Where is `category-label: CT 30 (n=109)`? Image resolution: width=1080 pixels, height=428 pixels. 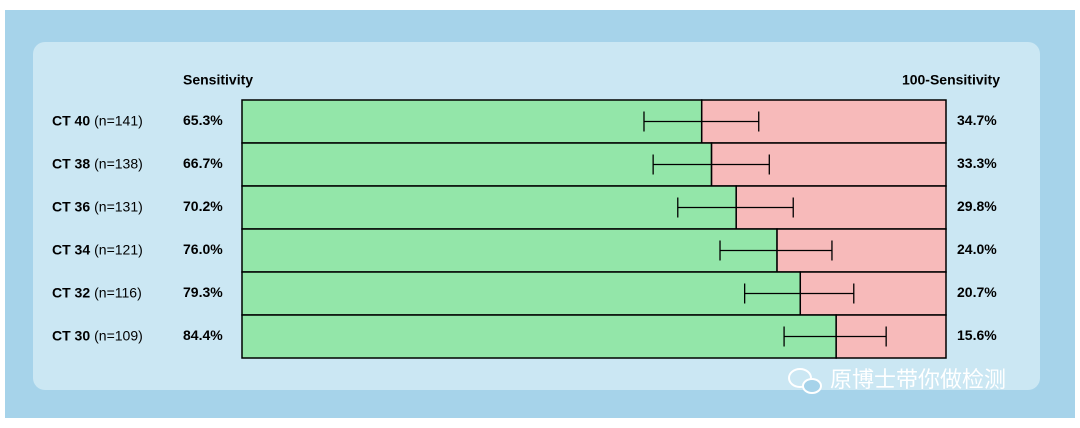 category-label: CT 30 (n=109) is located at coordinates (97, 335).